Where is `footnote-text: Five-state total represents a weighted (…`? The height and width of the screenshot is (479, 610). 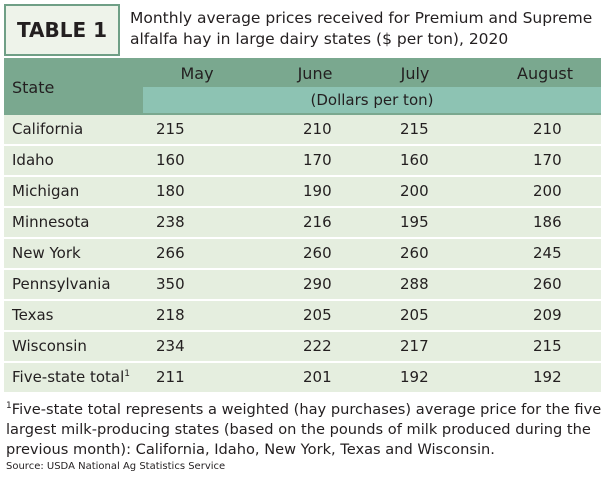
footnote-text: Five-state total represents a weighted (… is located at coordinates (304, 429).